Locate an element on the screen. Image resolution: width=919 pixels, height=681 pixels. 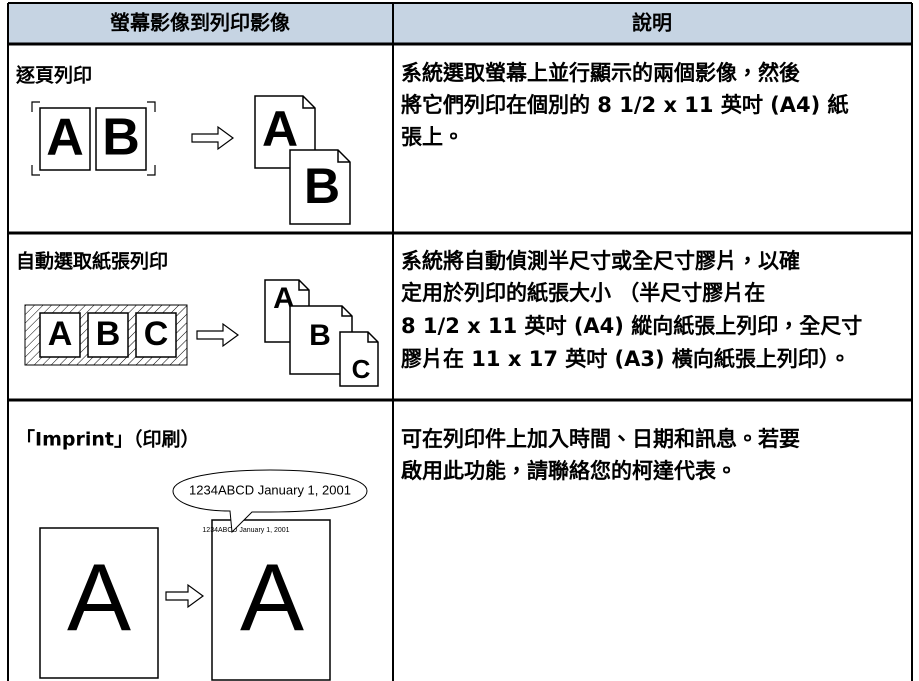
print-letter: C is located at coordinates (361, 369).